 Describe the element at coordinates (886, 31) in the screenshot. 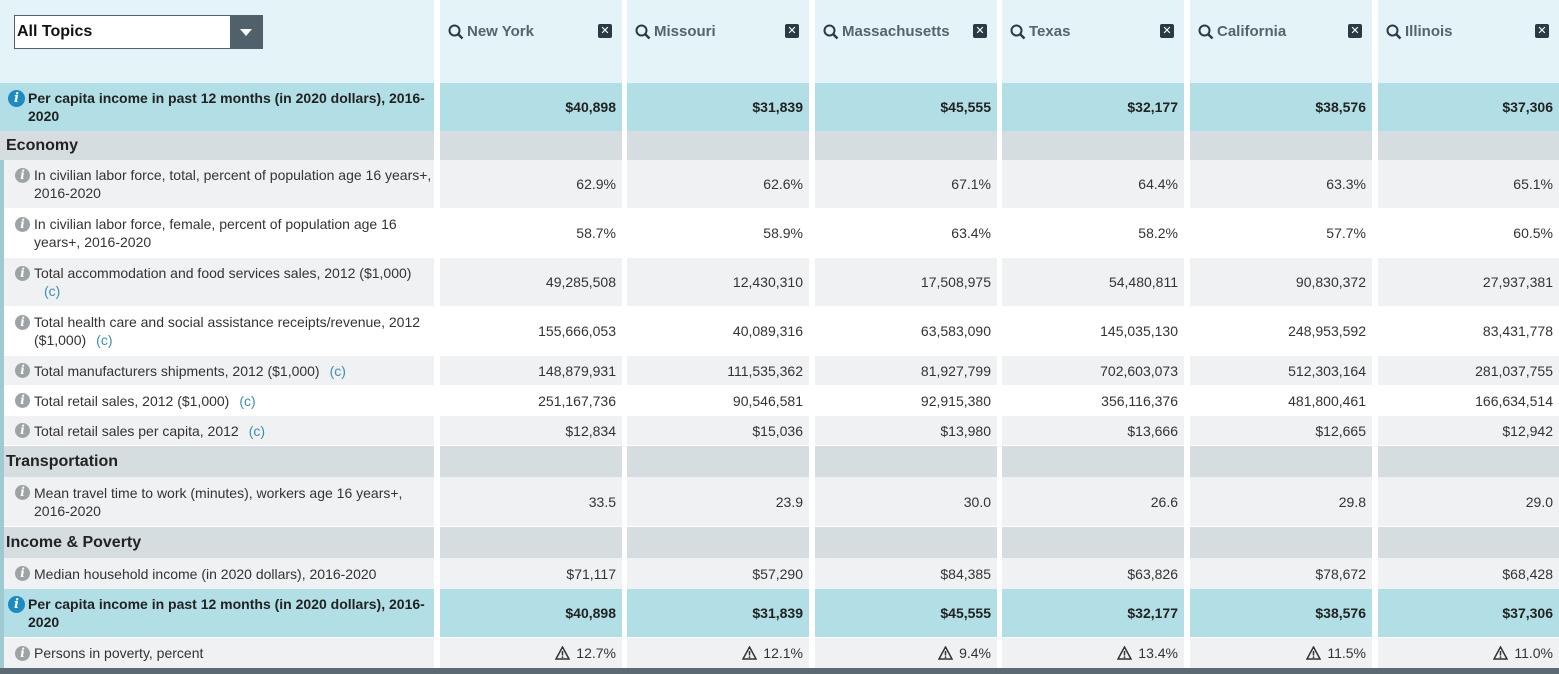

I see `state-name: Massachusetts` at that location.